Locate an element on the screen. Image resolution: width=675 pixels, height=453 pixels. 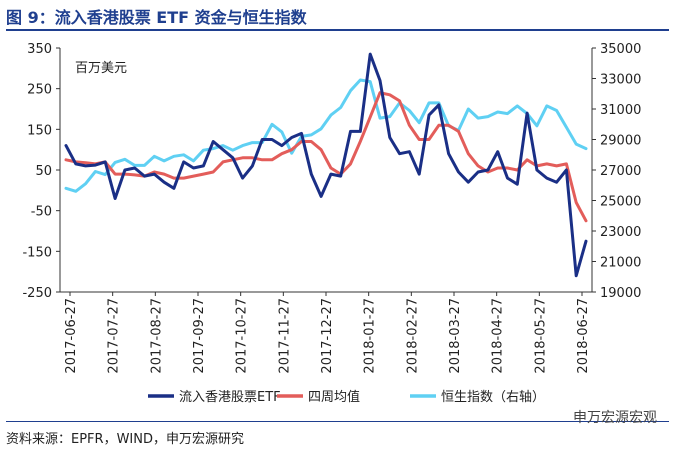
footer-divider is located at coordinates (337, 421).